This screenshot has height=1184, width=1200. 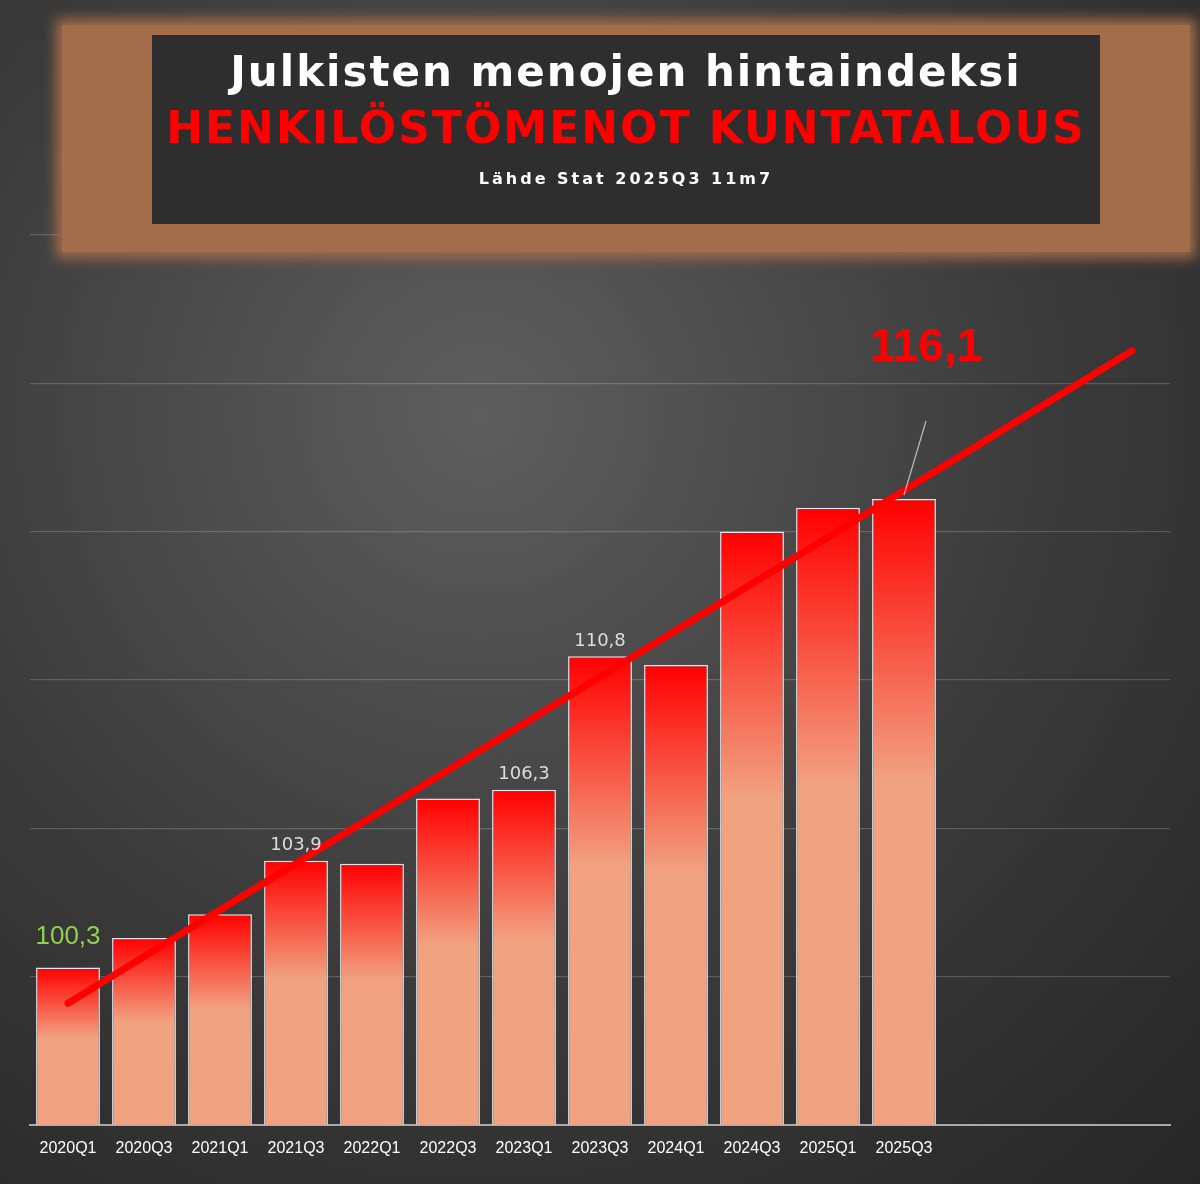 What do you see at coordinates (926, 344) in the screenshot?
I see `annotation: 116,1` at bounding box center [926, 344].